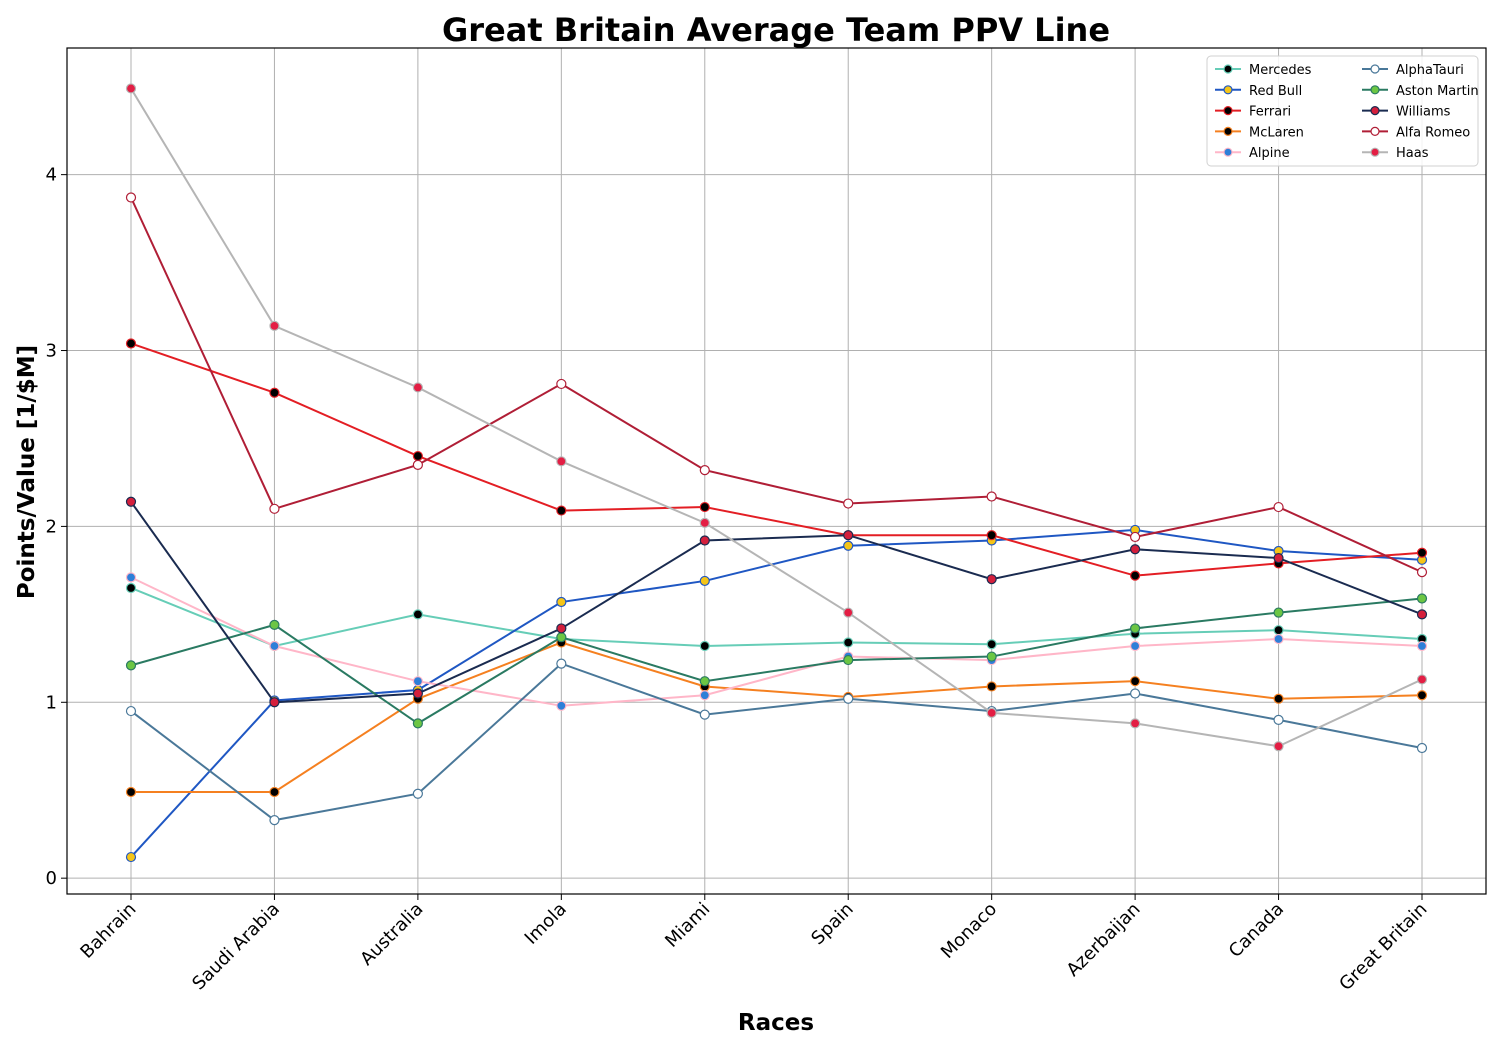 This screenshot has height=1050, width=1500. I want to click on legend-label-mercedes: Mercedes, so click(1280, 70).